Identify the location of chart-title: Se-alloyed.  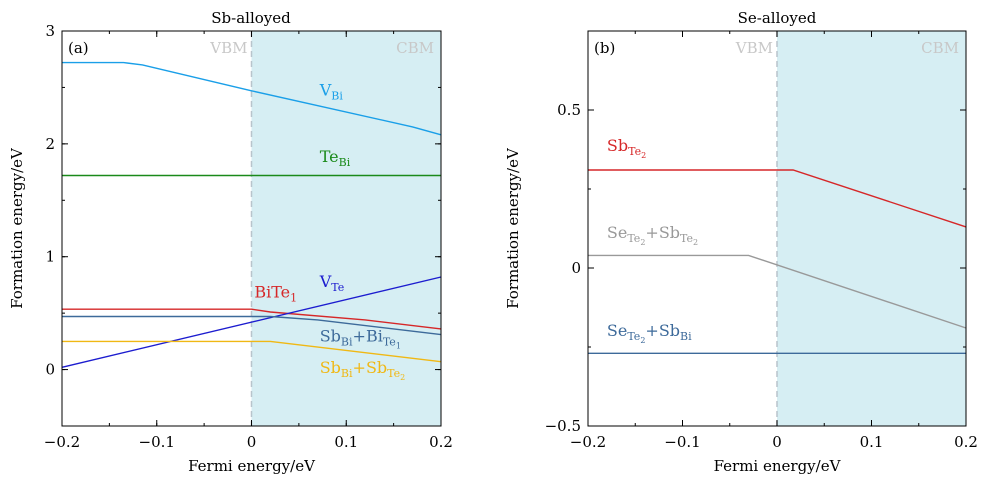
(777, 18).